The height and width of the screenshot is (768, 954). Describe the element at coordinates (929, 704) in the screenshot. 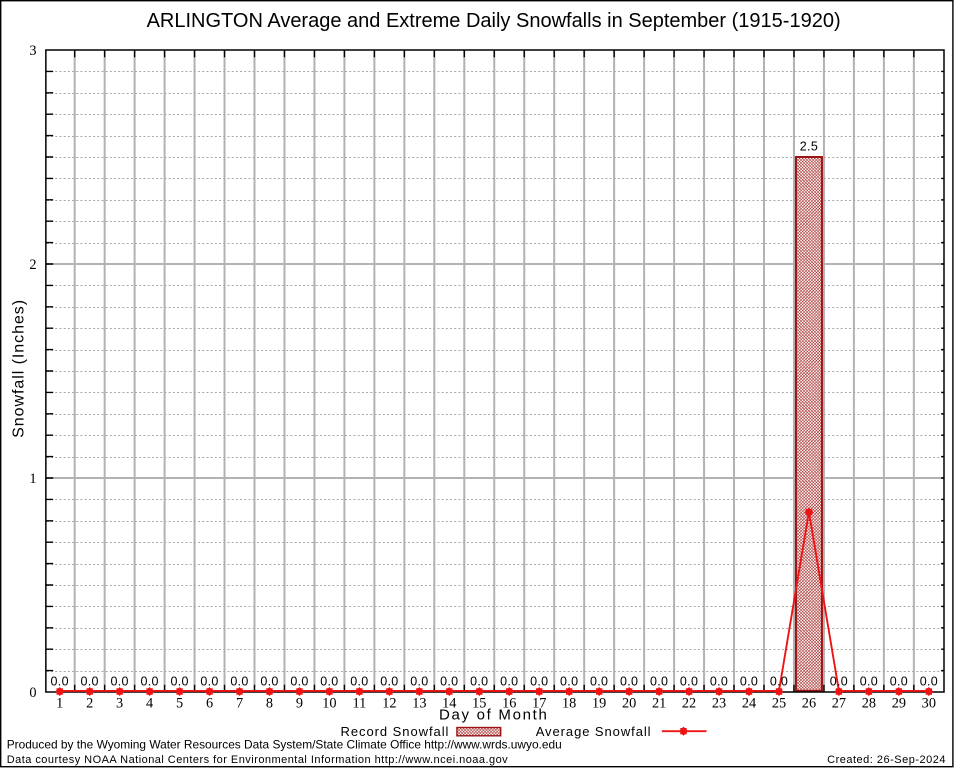

I see `svg-text: 30` at that location.